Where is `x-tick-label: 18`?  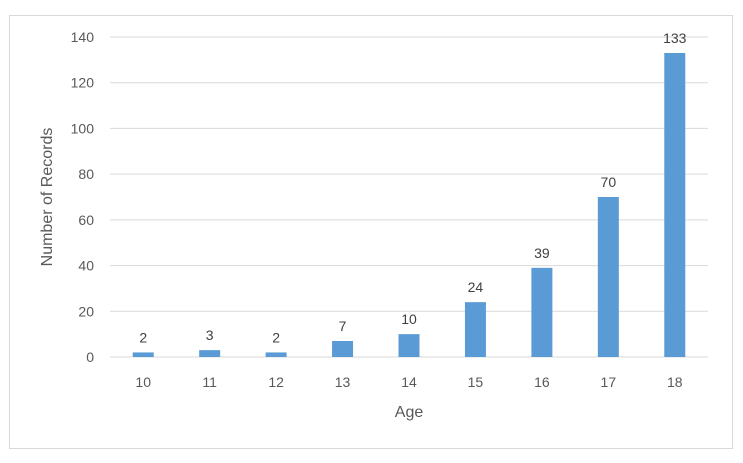 x-tick-label: 18 is located at coordinates (675, 382).